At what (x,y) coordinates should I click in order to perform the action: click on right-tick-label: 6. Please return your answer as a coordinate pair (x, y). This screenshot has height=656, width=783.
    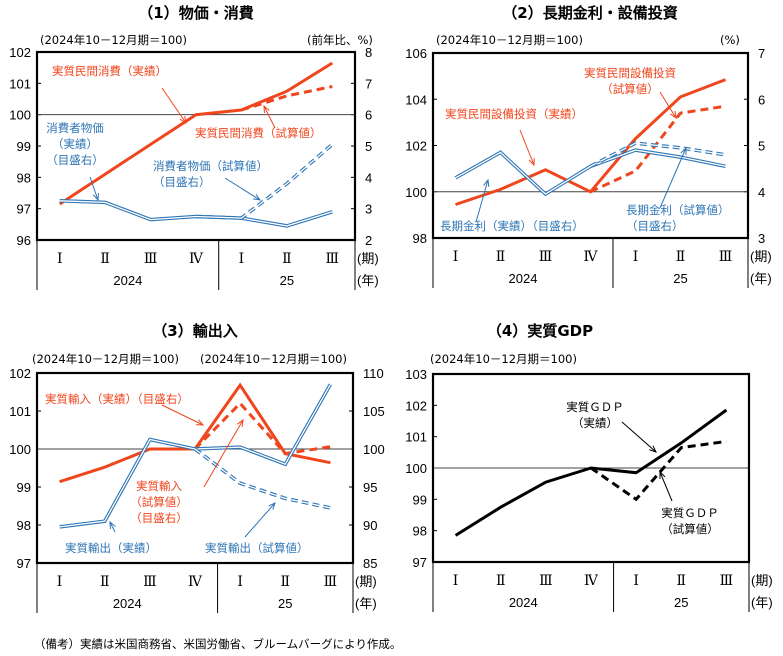
    Looking at the image, I should click on (761, 99).